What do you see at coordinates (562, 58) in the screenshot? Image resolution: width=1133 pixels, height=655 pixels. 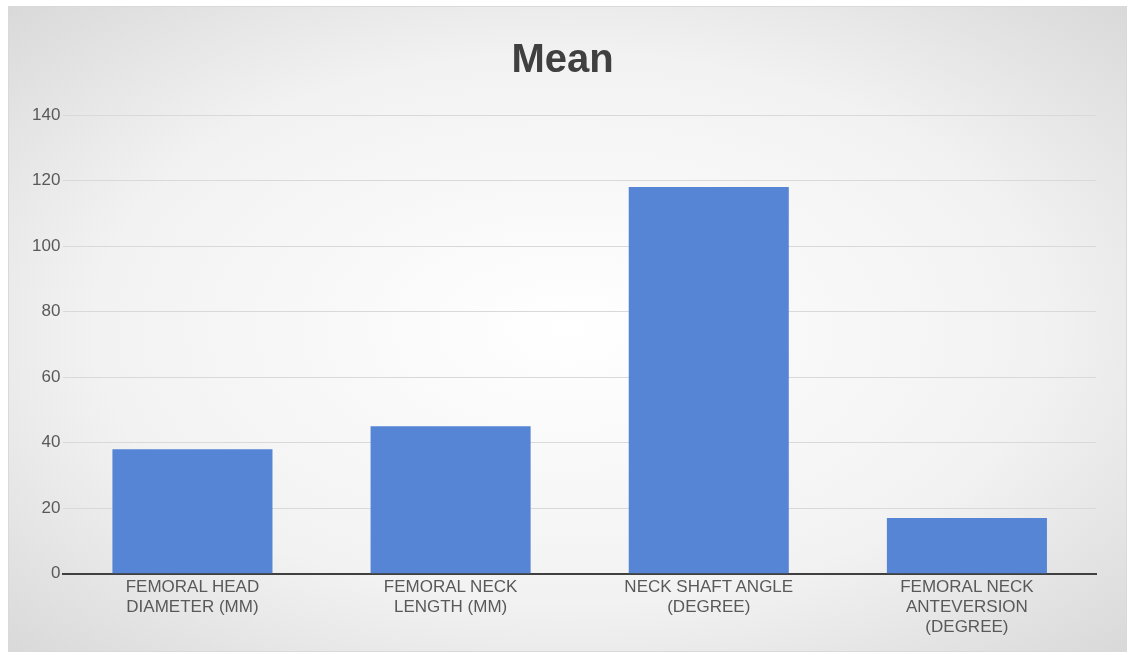 I see `chart-title: Mean` at bounding box center [562, 58].